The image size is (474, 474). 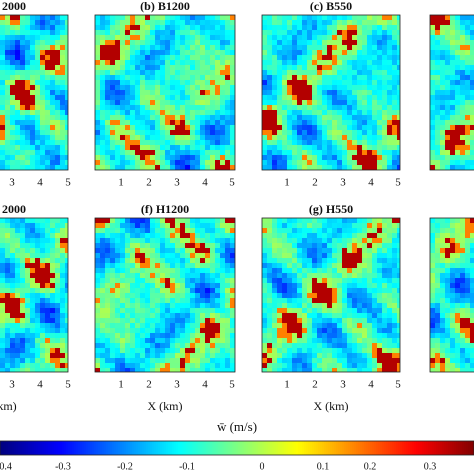 What do you see at coordinates (177, 183) in the screenshot?
I see `x-tick-label: 3` at bounding box center [177, 183].